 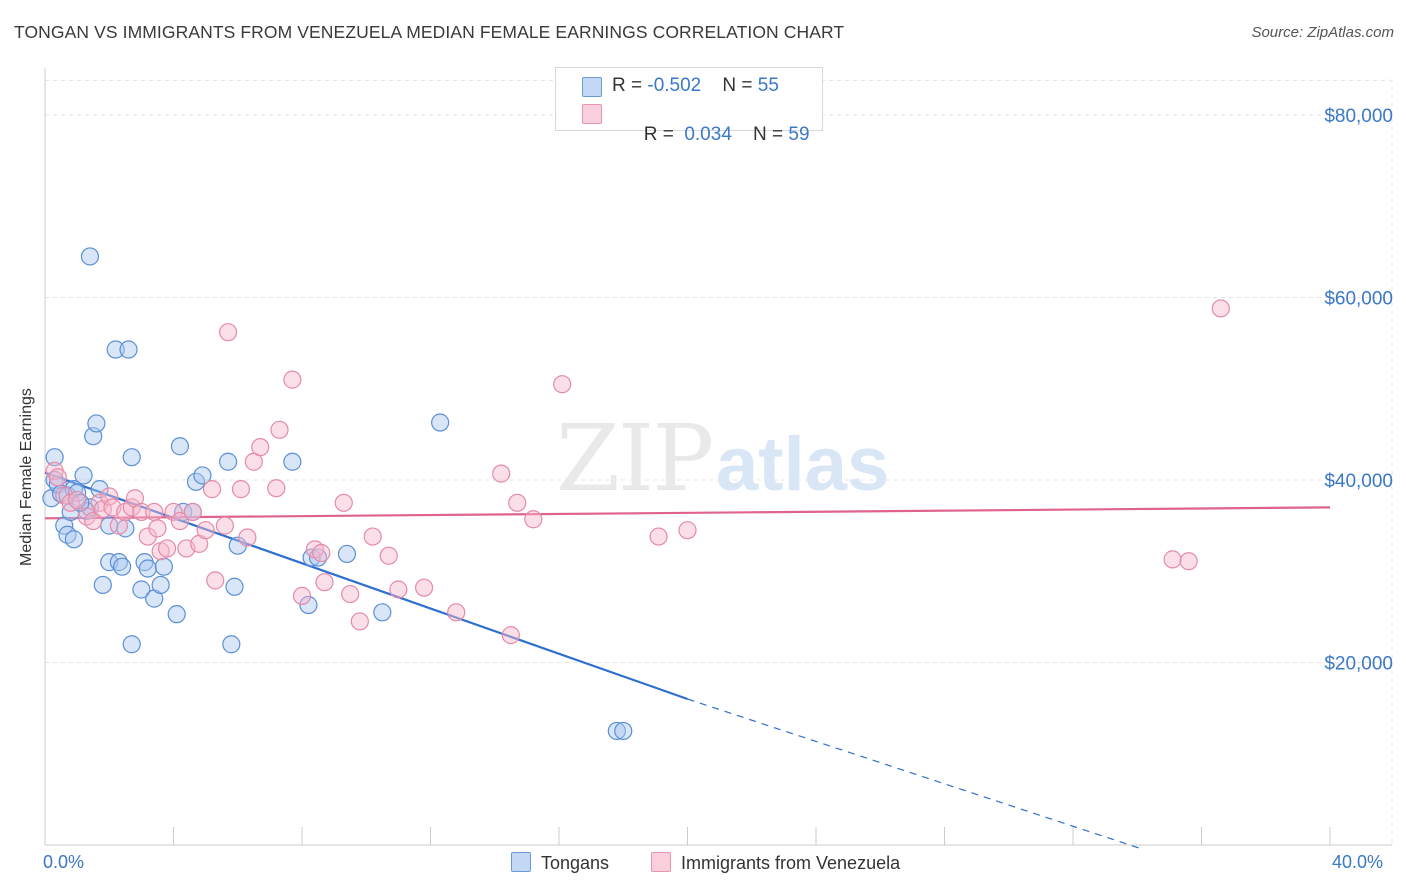 What do you see at coordinates (1358, 481) in the screenshot?
I see `y-tick-label: $40,000` at bounding box center [1358, 481].